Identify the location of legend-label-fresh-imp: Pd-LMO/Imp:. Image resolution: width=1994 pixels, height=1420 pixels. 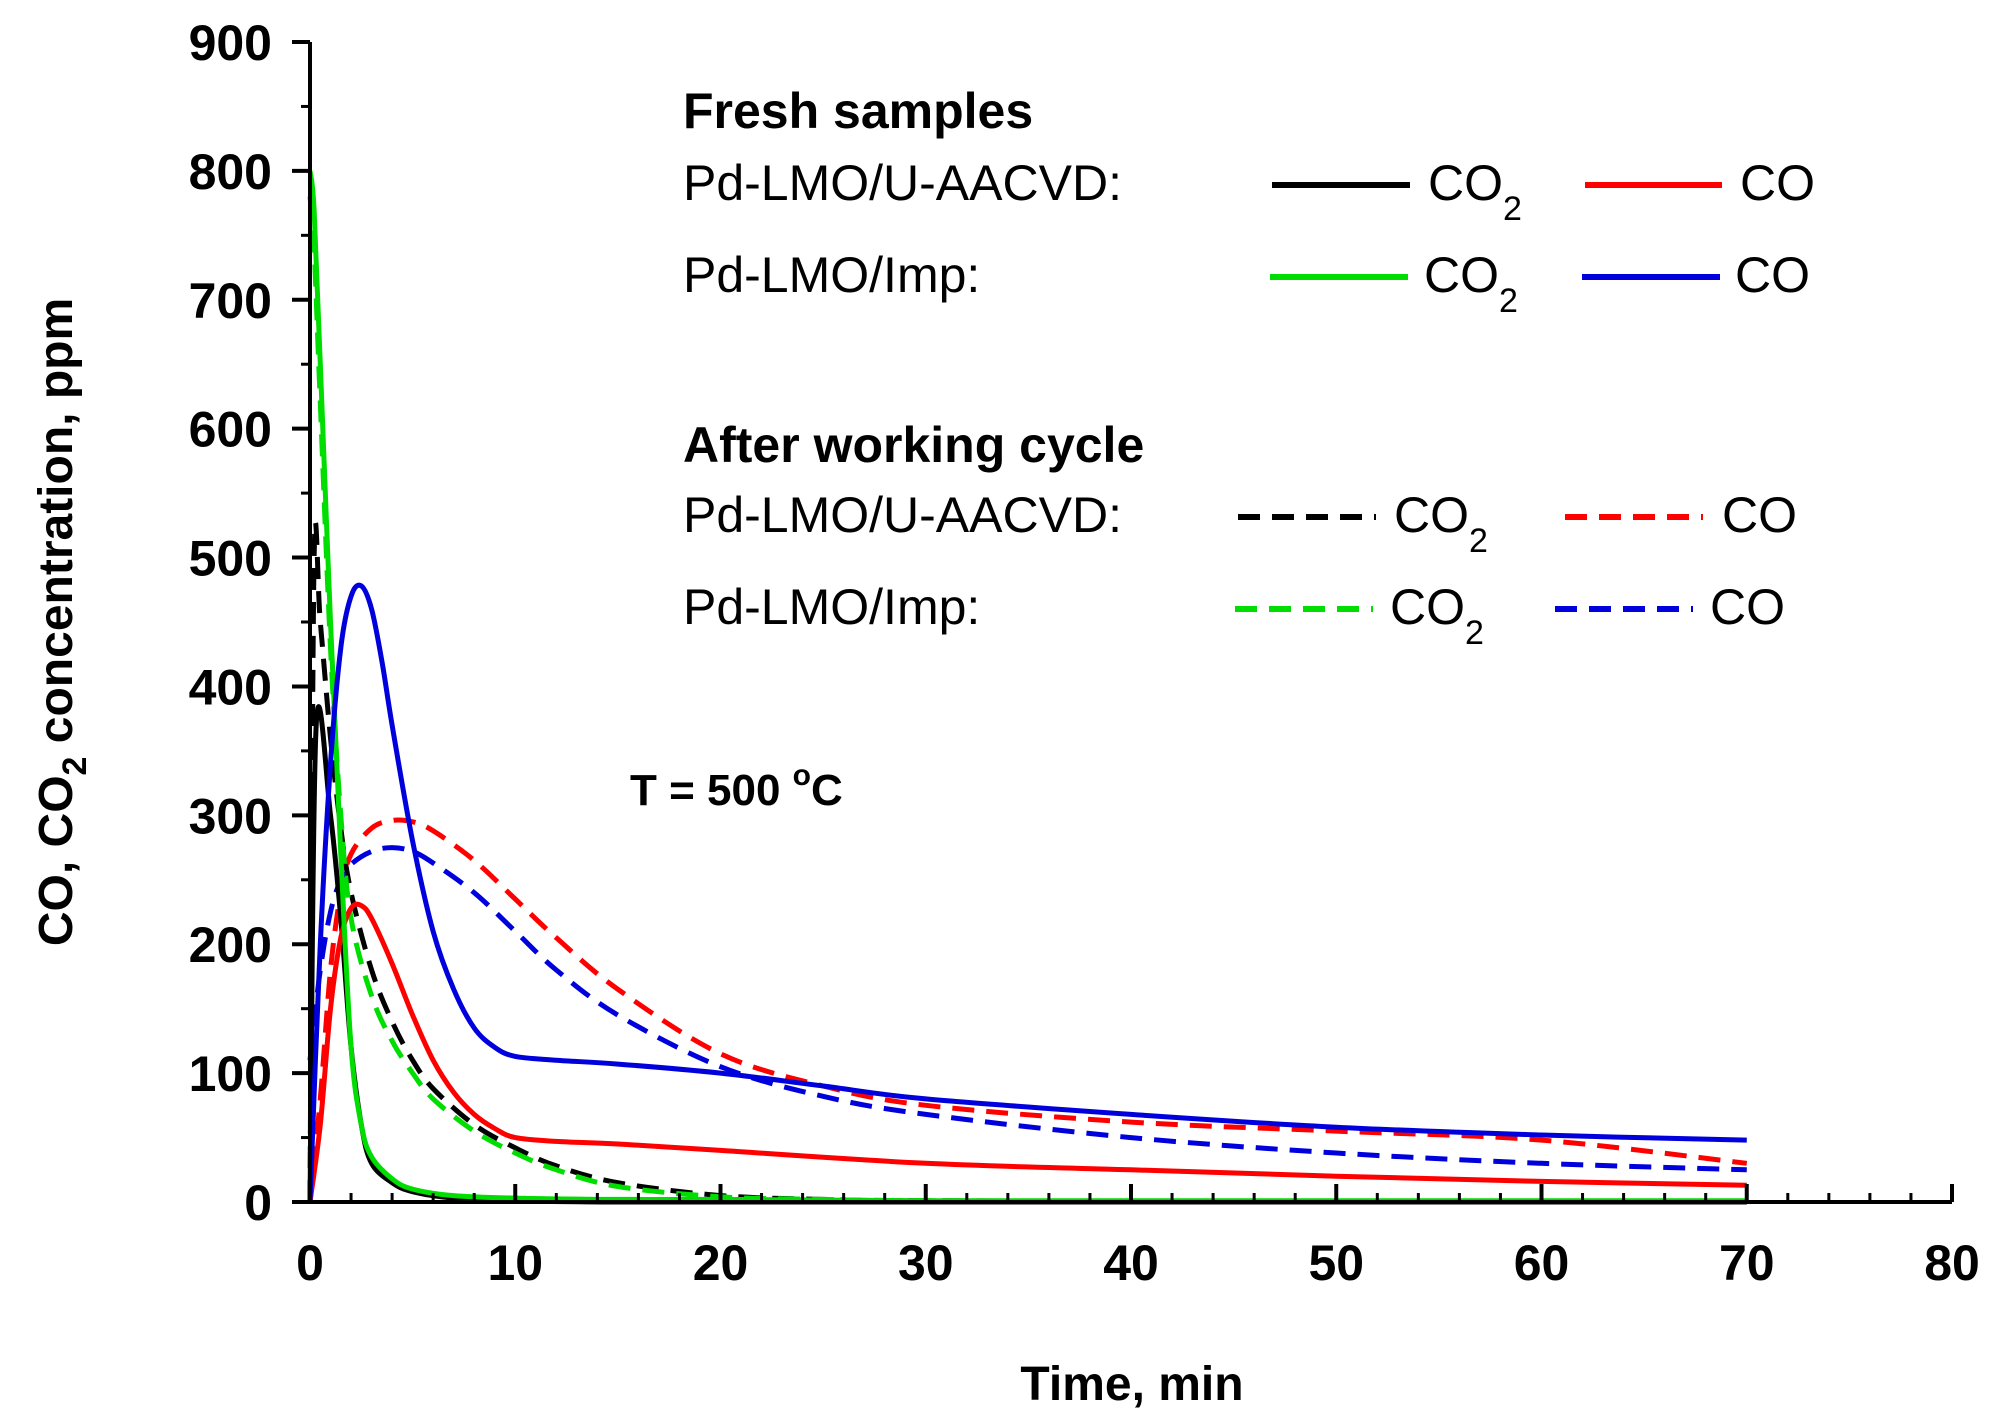
(831, 275).